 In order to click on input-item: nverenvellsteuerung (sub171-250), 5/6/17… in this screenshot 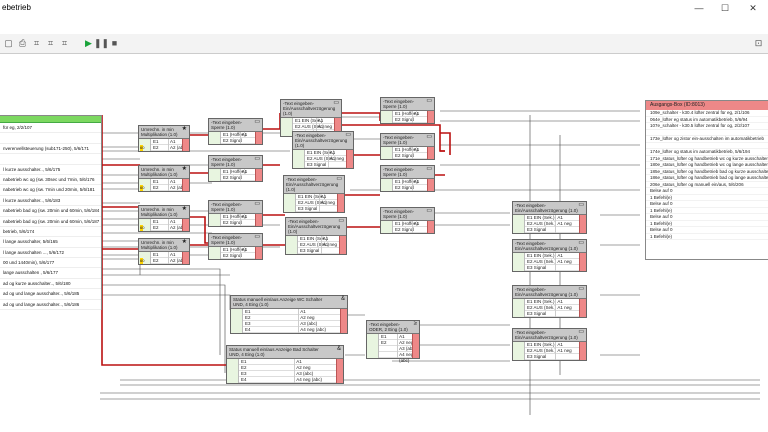, I will do `click(50, 149)`.